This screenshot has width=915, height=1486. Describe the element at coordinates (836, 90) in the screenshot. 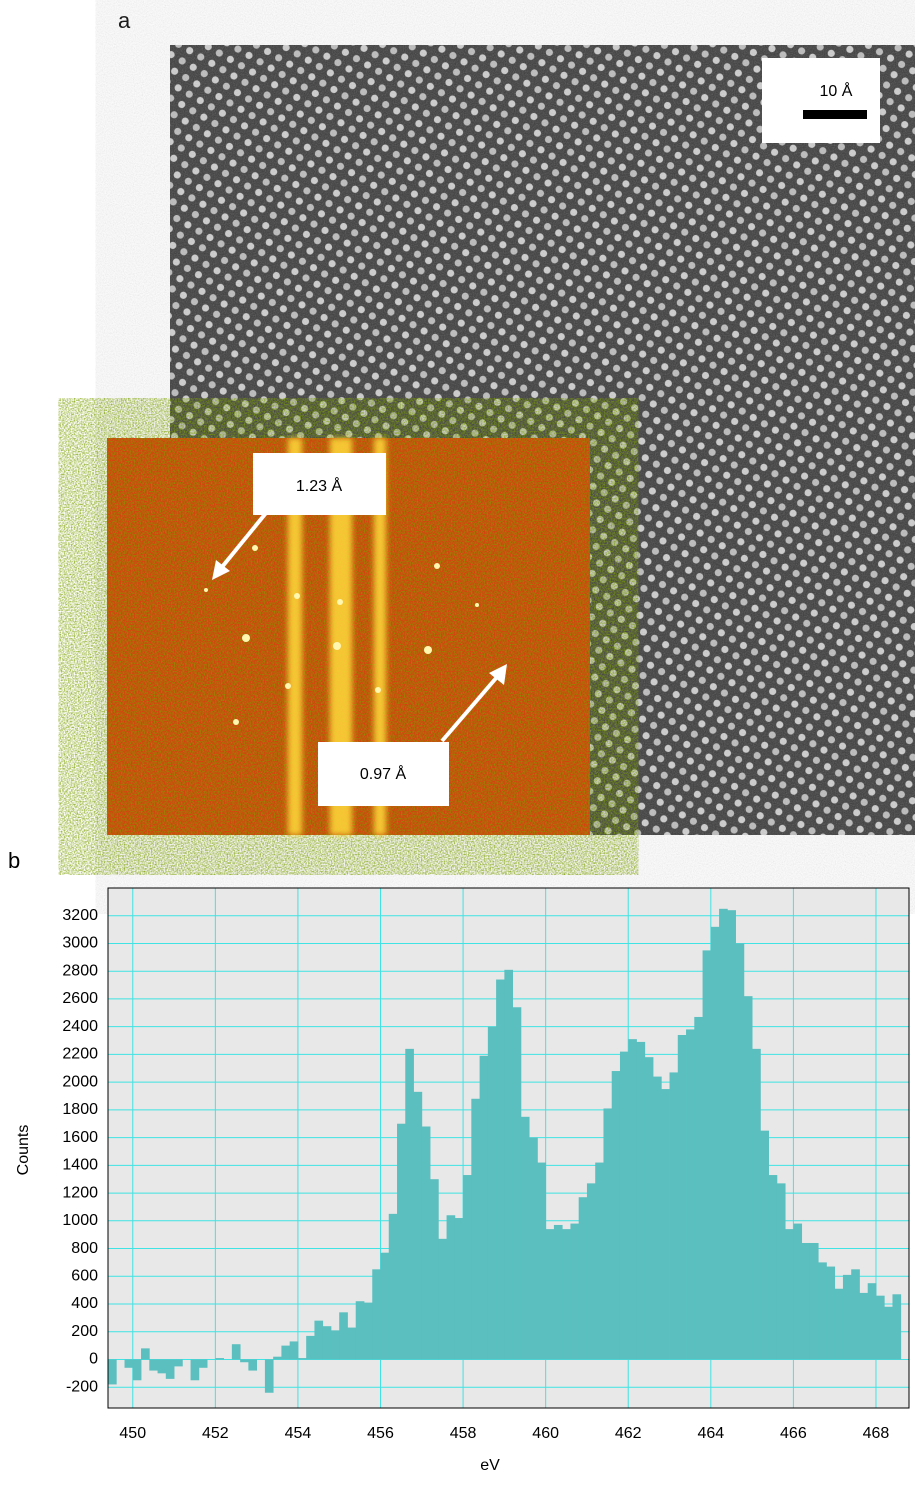

I see `scale-bar-label: 10 Å` at that location.